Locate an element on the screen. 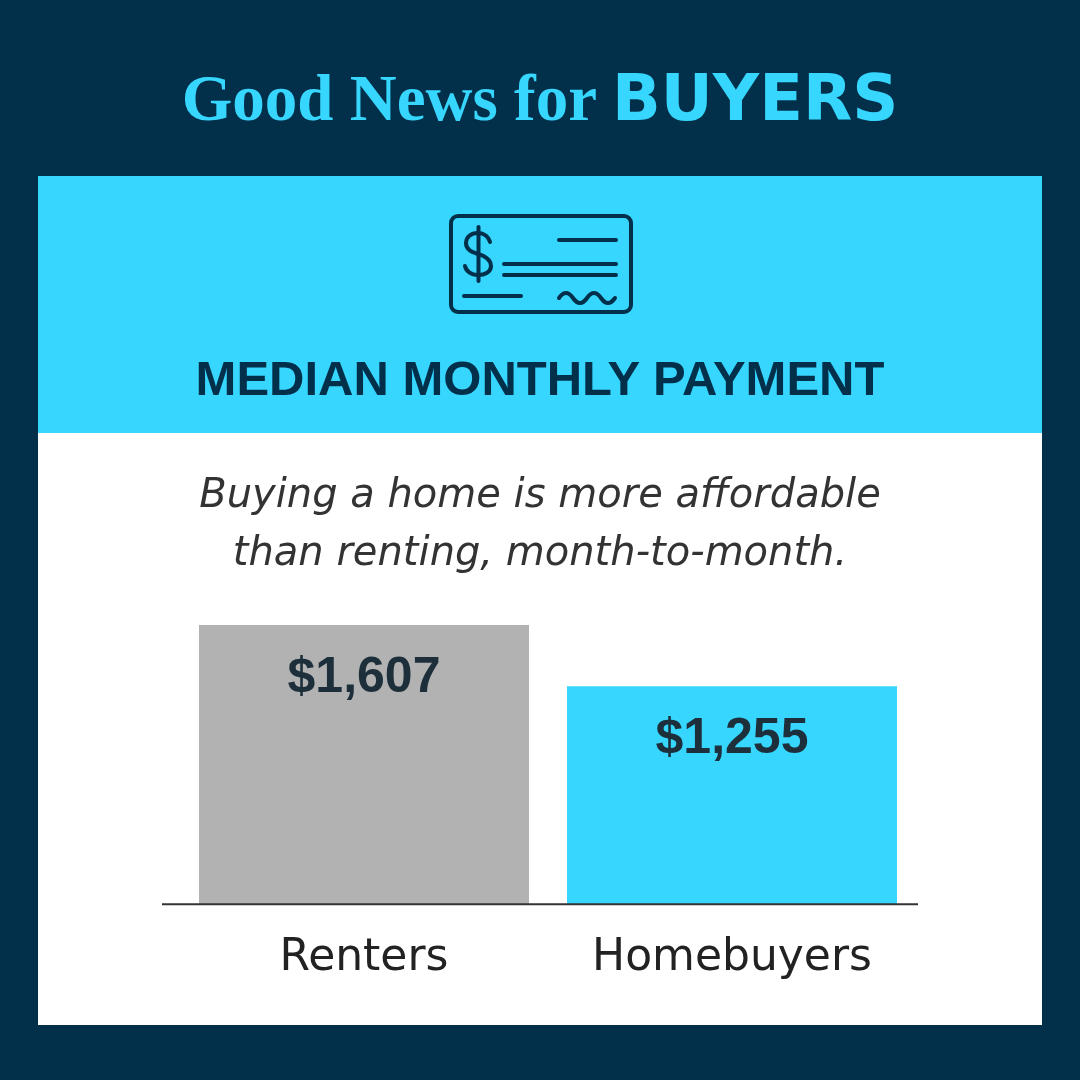  chart-subtitle: MEDIAN MONTHLY PAYMENT is located at coordinates (540, 378).